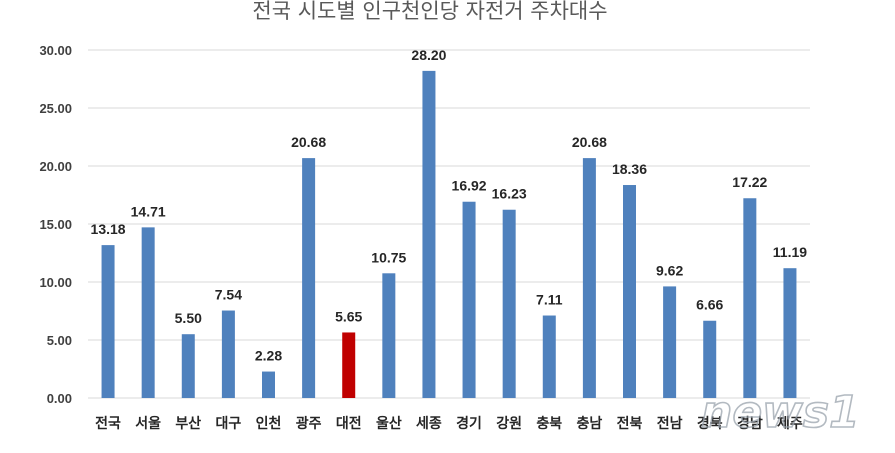 The image size is (895, 453). I want to click on news1-watermark-logo: news1, so click(780, 412).